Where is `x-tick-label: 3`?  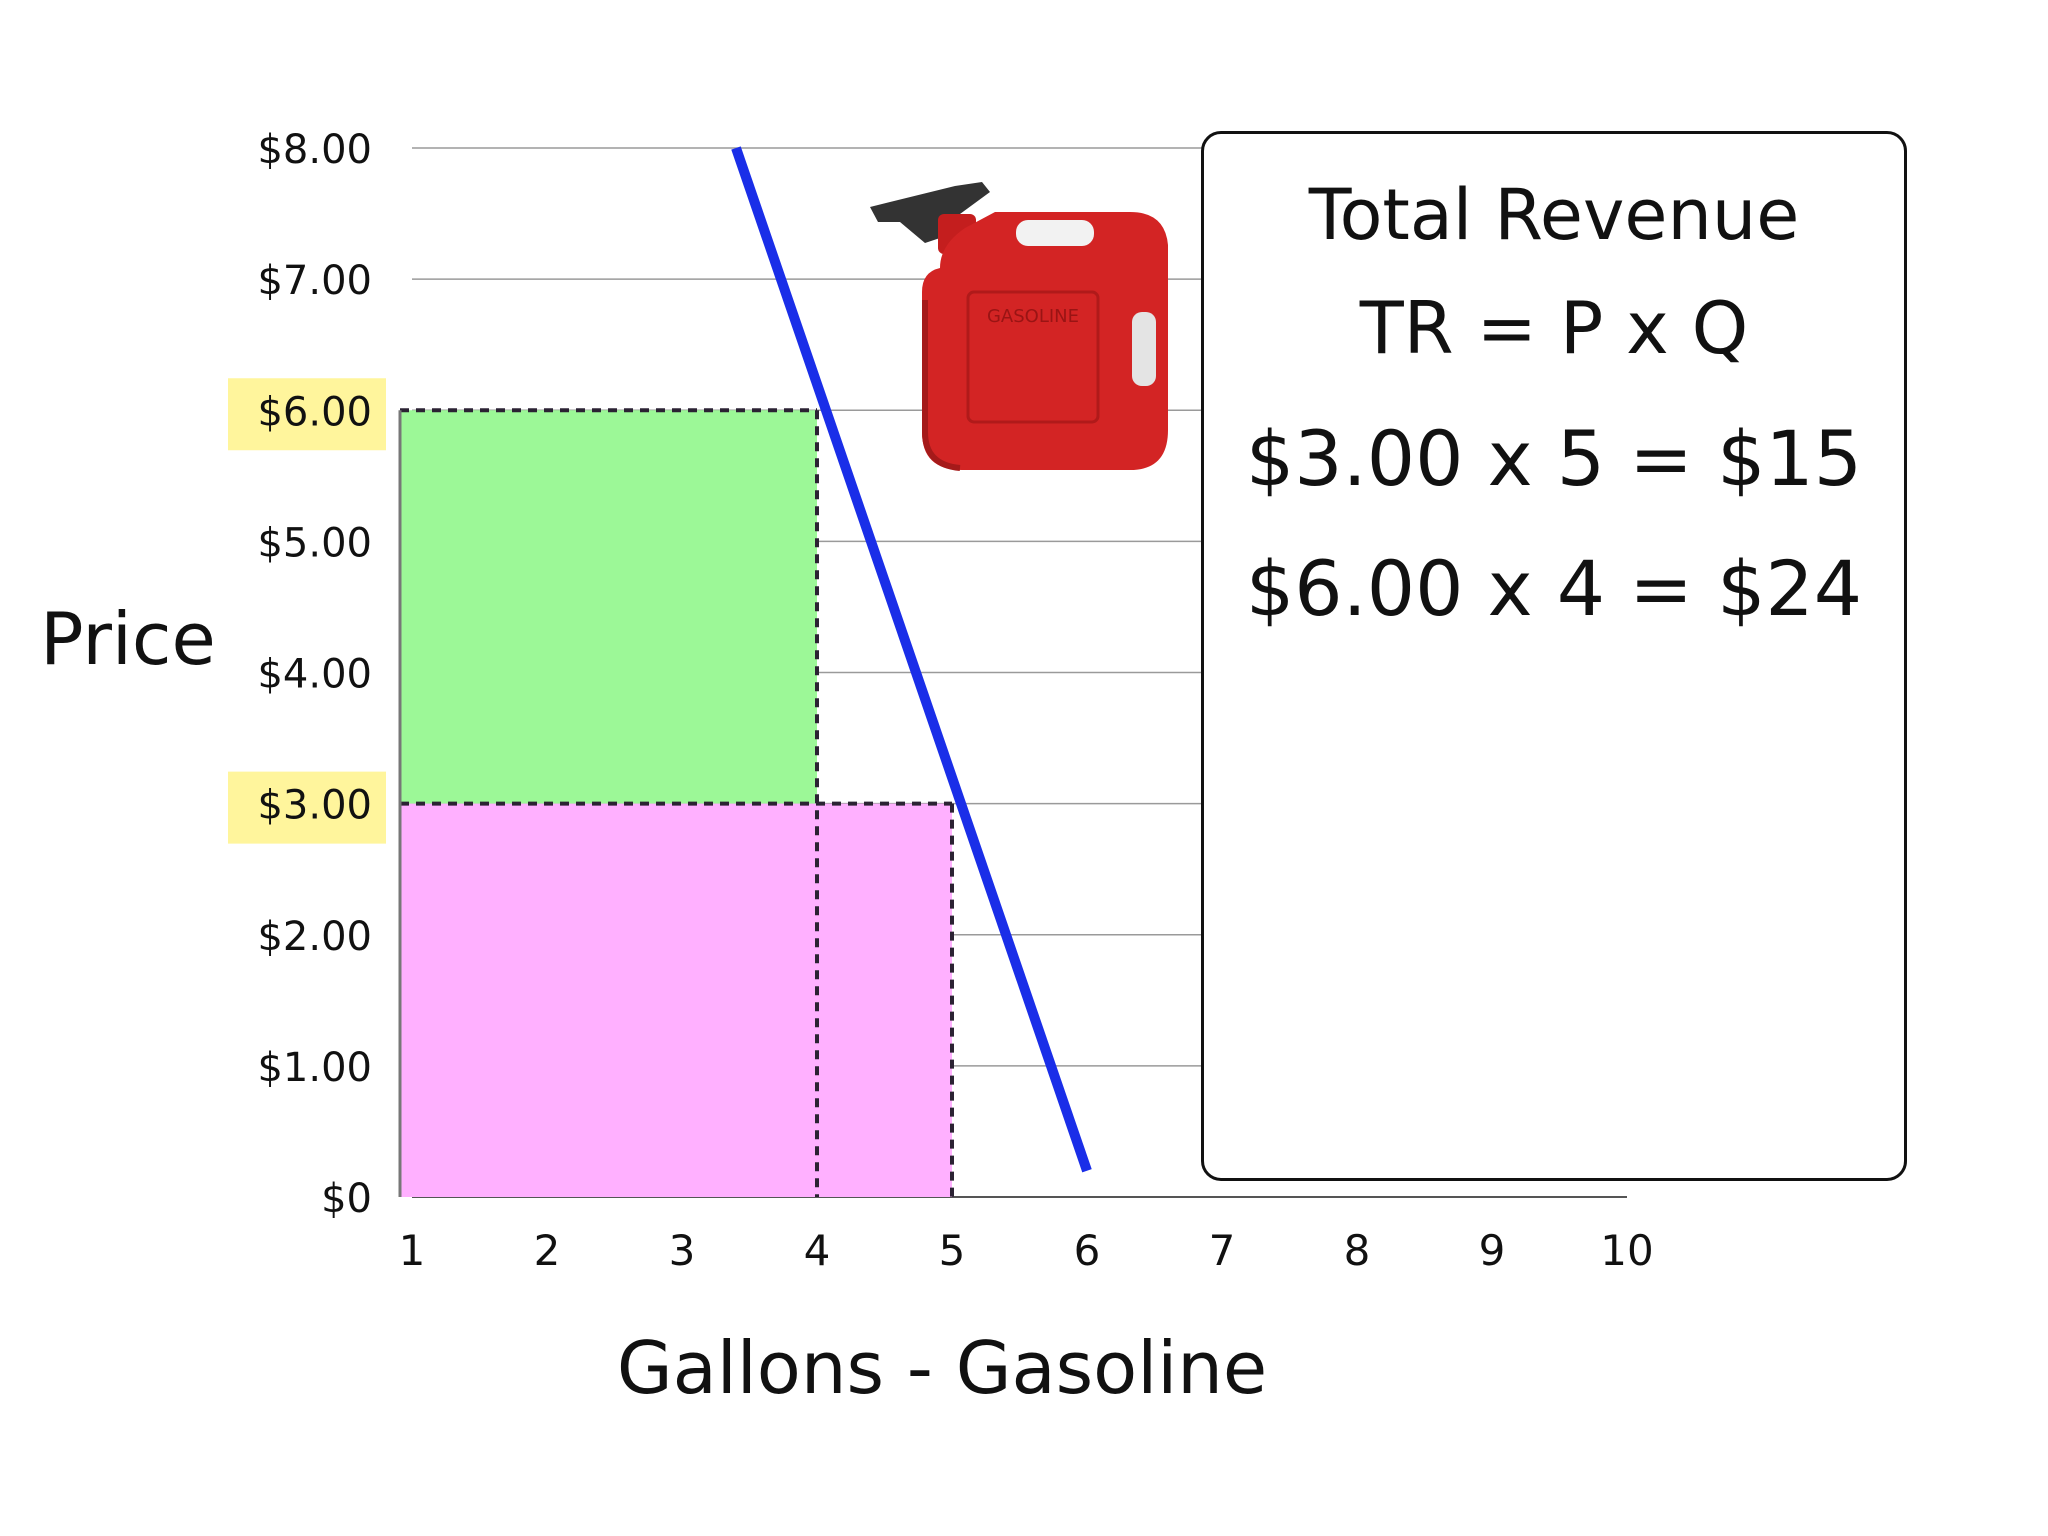
x-tick-label: 3 is located at coordinates (682, 1250).